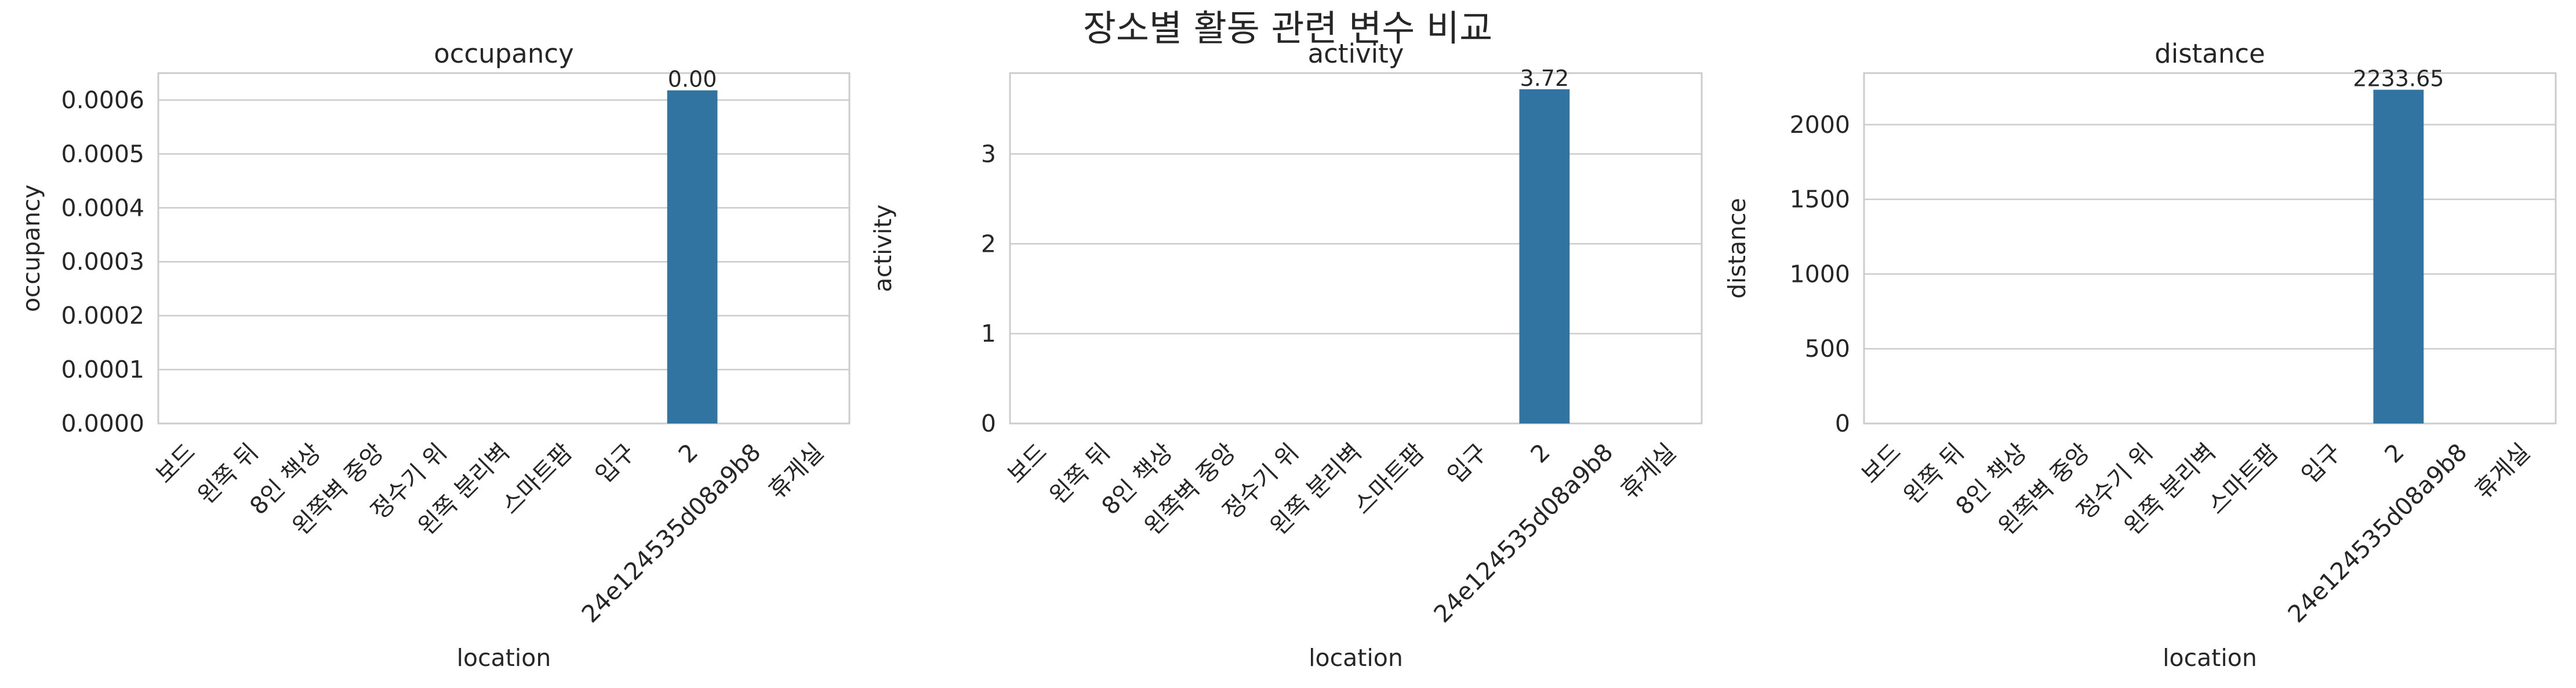 The width and height of the screenshot is (2576, 688). I want to click on ytick-label: 0.0002, so click(102, 315).